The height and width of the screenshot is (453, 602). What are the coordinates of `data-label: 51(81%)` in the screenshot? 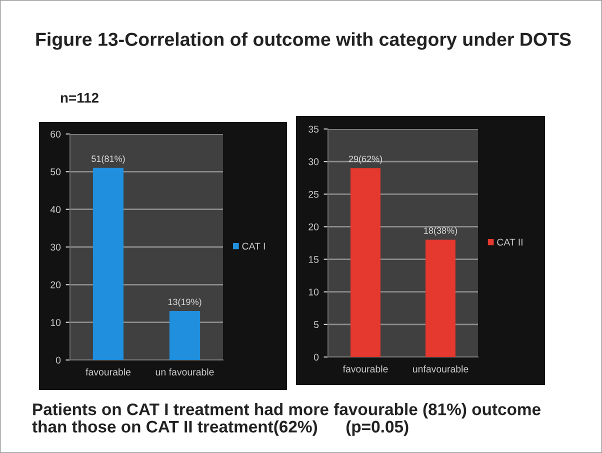 It's located at (108, 159).